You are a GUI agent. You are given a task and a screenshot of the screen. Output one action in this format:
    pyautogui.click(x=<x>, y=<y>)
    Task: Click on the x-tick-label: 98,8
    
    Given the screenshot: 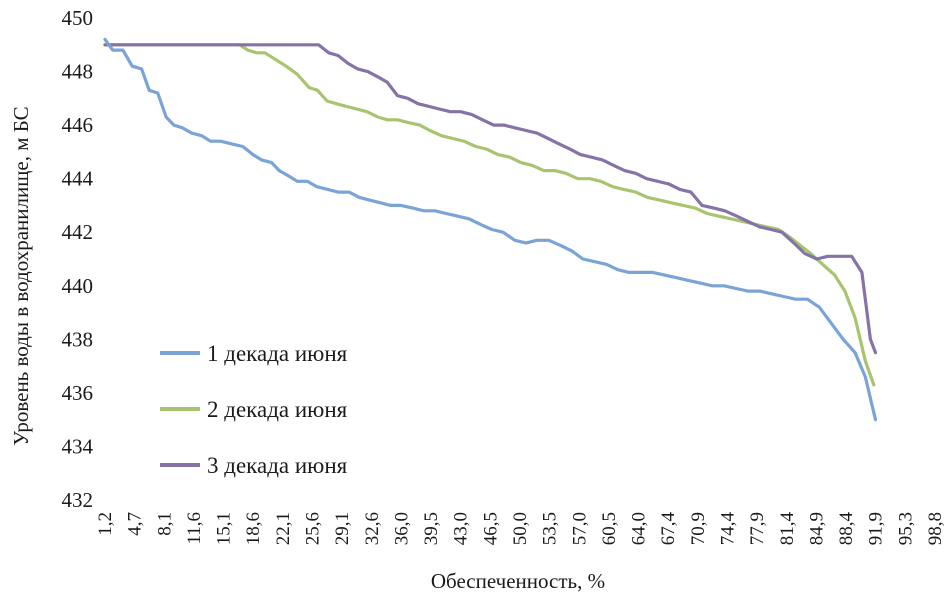 What is the action you would take?
    pyautogui.click(x=935, y=528)
    